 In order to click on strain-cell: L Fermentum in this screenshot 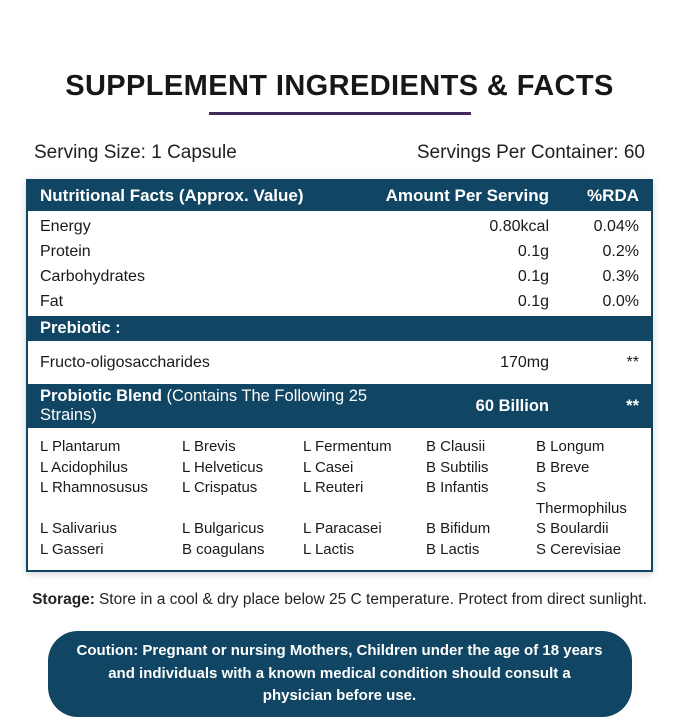, I will do `click(347, 446)`.